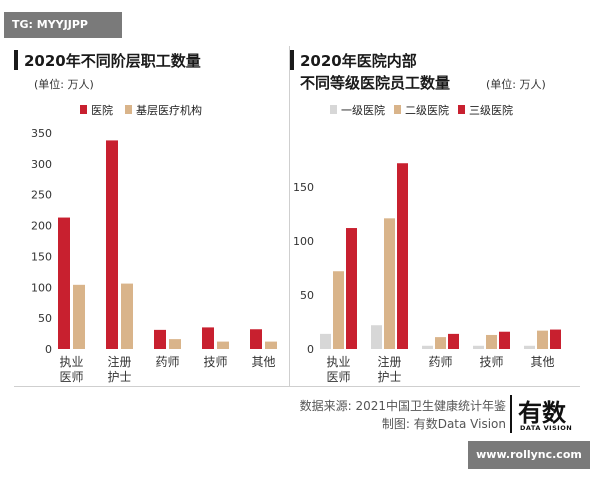  What do you see at coordinates (546, 428) in the screenshot?
I see `brand-logo-subtitle: DATA VISION` at bounding box center [546, 428].